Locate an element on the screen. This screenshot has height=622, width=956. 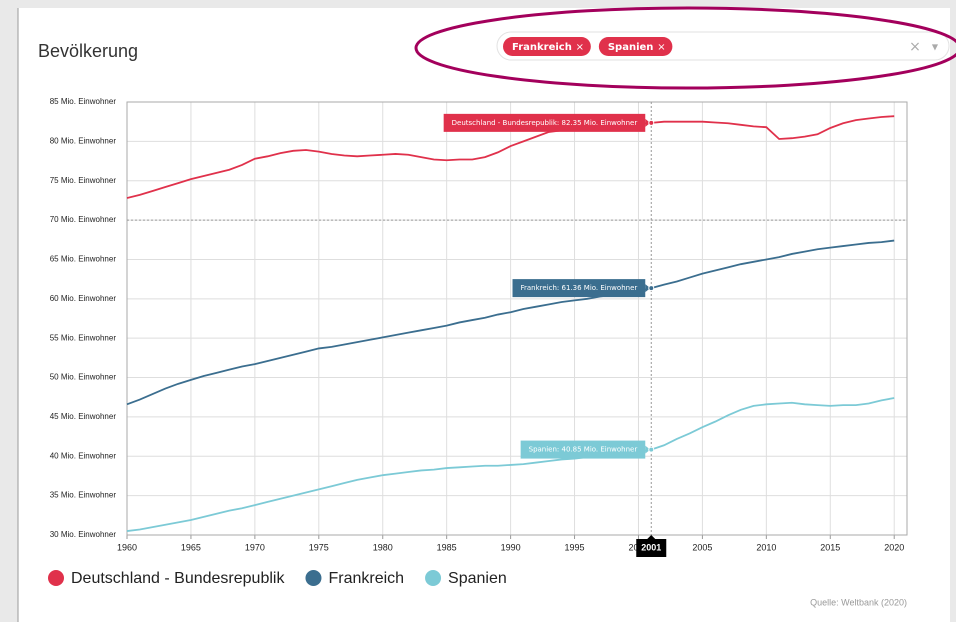
chip-label: Spanien is located at coordinates (631, 47).